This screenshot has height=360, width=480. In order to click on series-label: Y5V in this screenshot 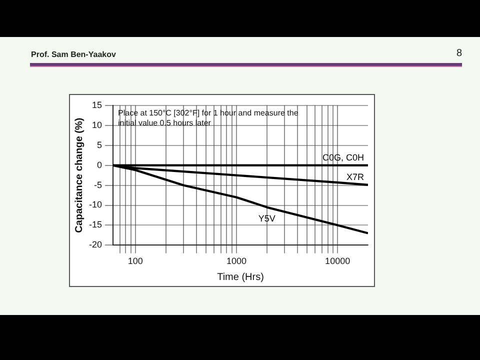, I will do `click(267, 218)`.